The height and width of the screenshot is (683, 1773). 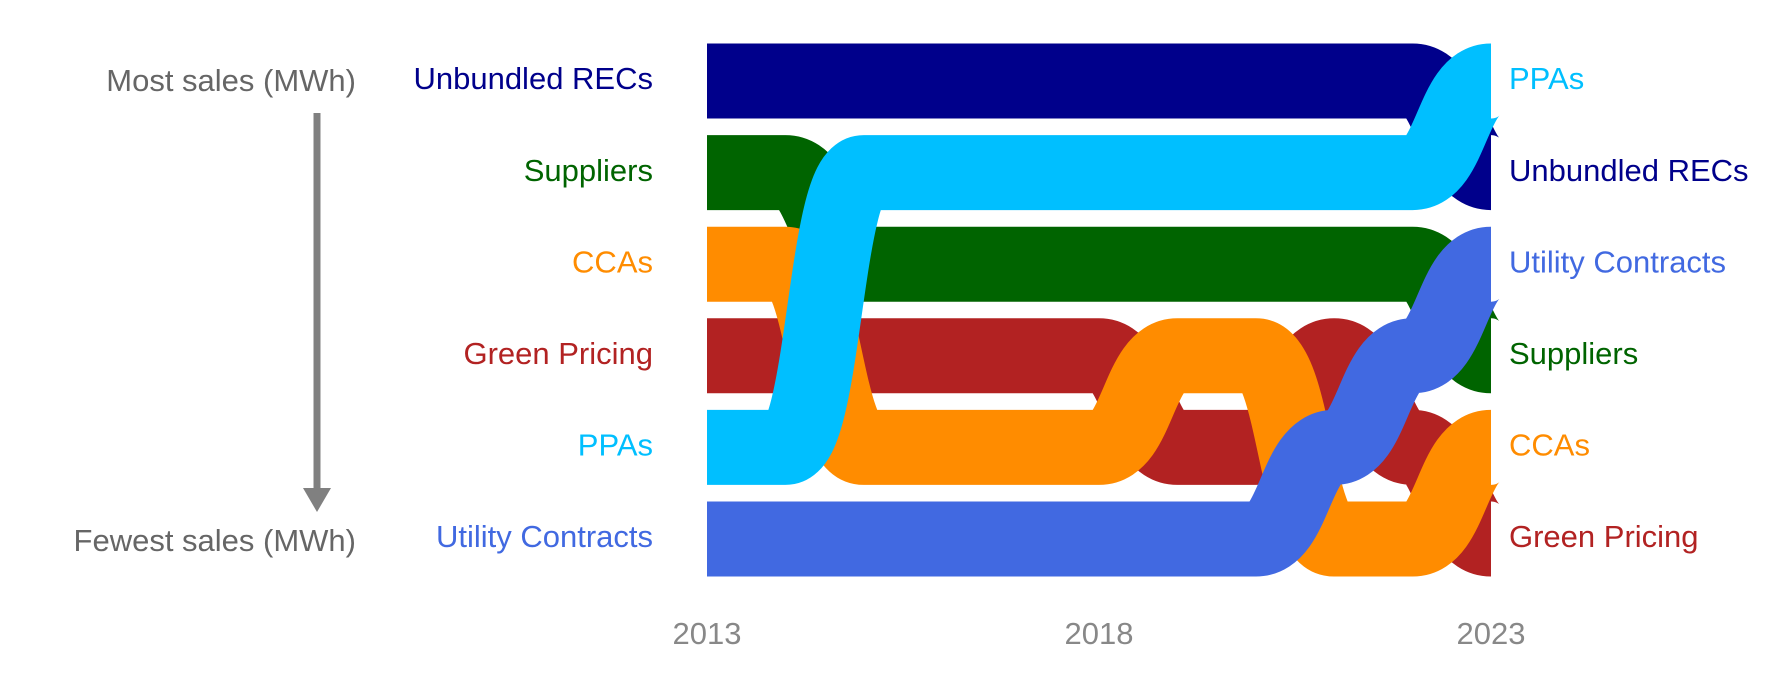 I want to click on x-tick-label: 2013, so click(x=707, y=633).